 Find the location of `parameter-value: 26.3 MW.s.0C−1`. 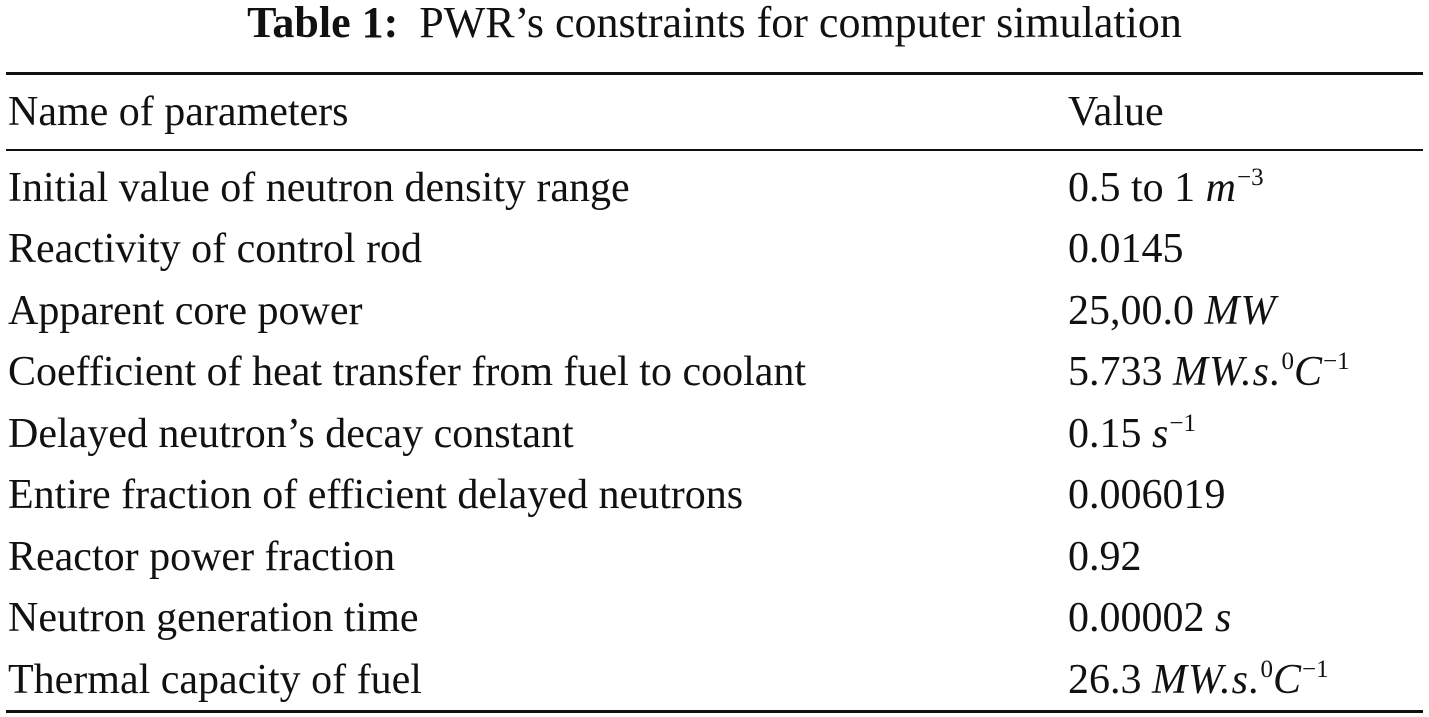

parameter-value: 26.3 MW.s.0C−1 is located at coordinates (1198, 683).